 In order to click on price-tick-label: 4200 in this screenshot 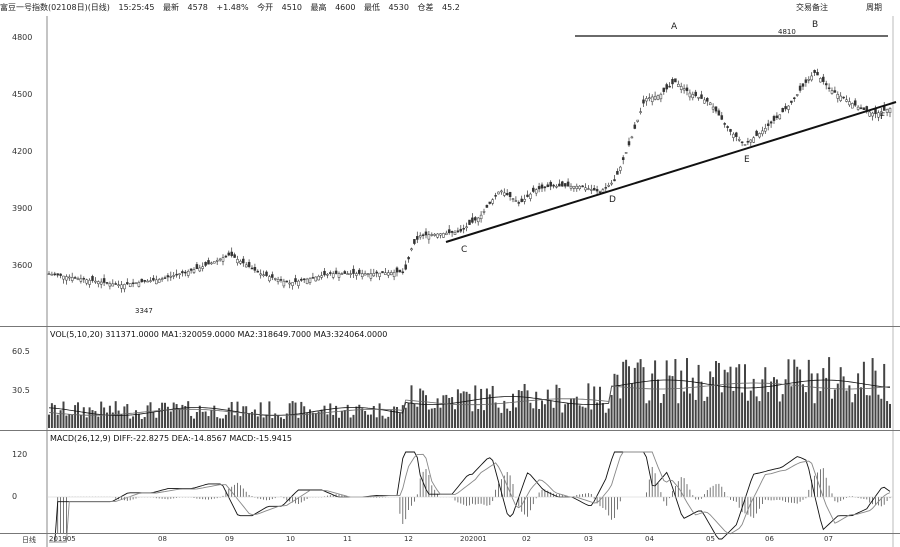, I will do `click(22, 151)`.